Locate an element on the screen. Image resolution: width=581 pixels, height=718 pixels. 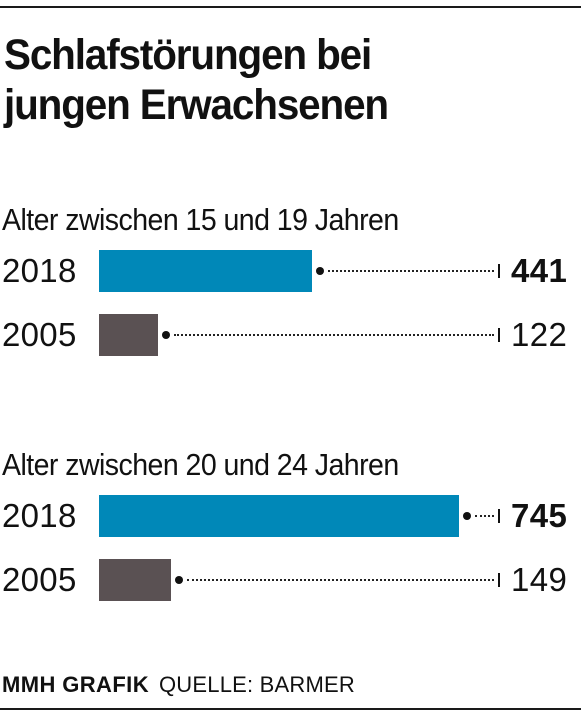
chart-title: Schlafstörungen bei jungen Erwachsenen is located at coordinates (272, 80).